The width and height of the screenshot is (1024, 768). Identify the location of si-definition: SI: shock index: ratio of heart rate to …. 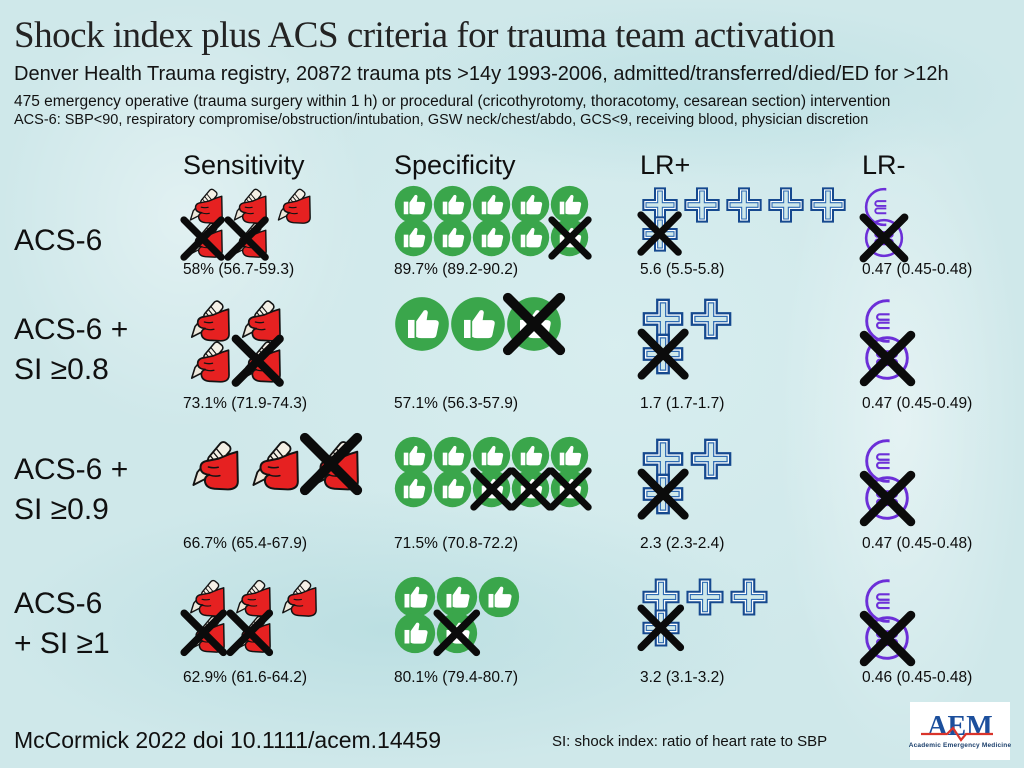
(690, 741).